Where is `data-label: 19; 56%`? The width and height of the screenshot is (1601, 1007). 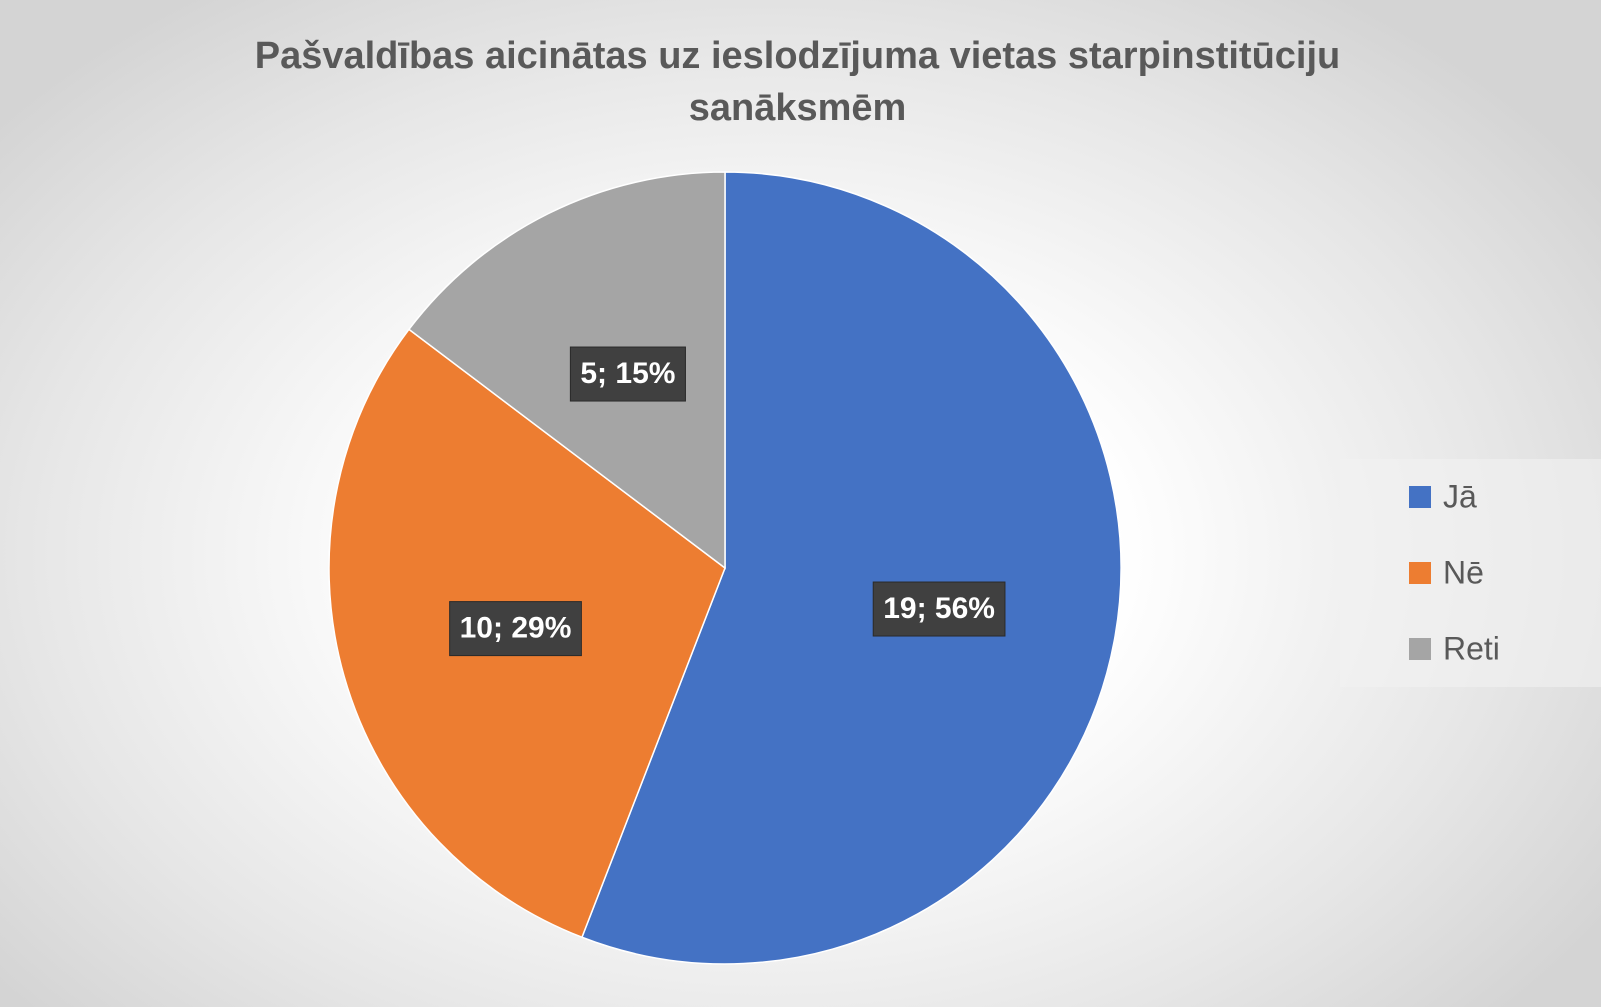 data-label: 19; 56% is located at coordinates (939, 609).